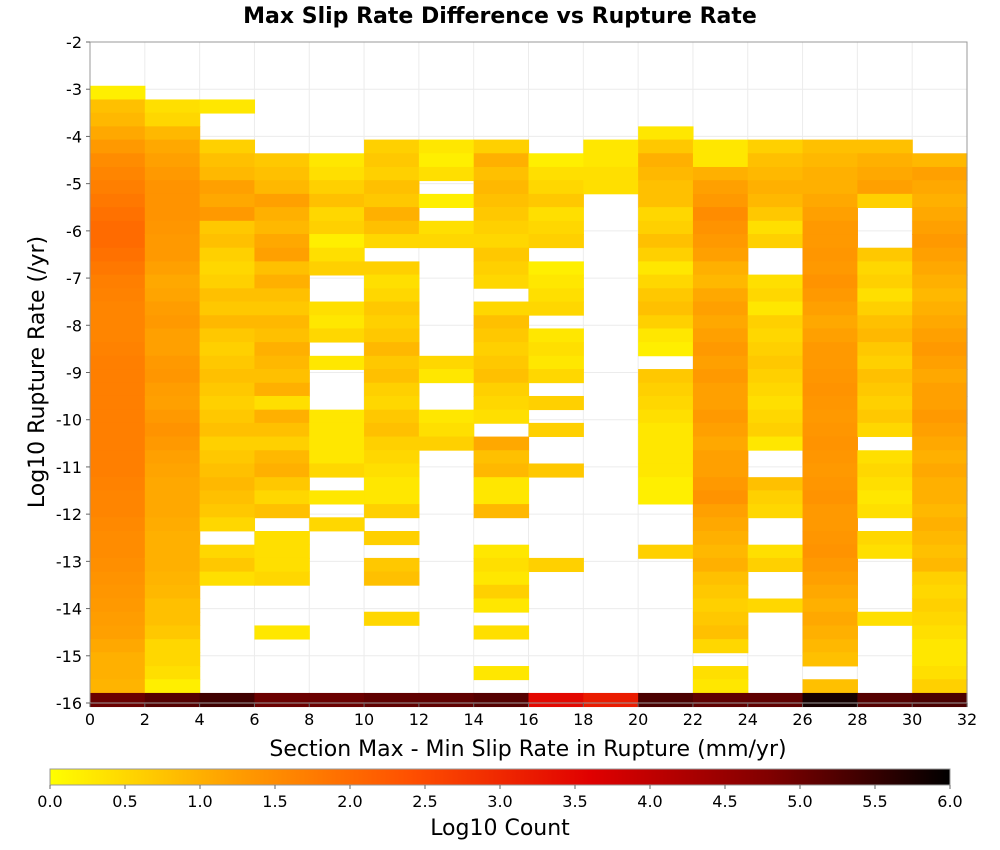 Image resolution: width=1000 pixels, height=850 pixels. What do you see at coordinates (199, 801) in the screenshot?
I see `colorbar-tick-label: 1.0` at bounding box center [199, 801].